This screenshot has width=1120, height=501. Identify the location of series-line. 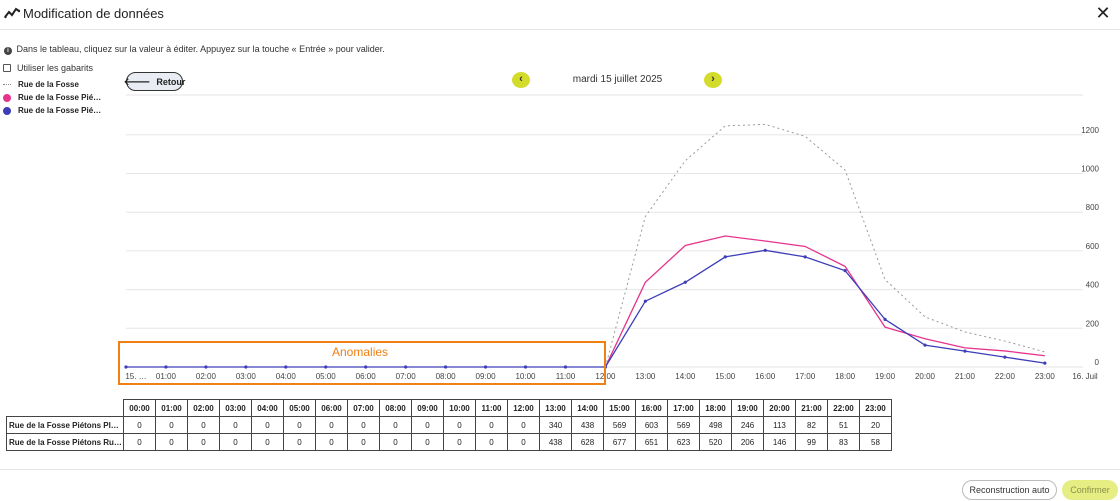
(824, 301).